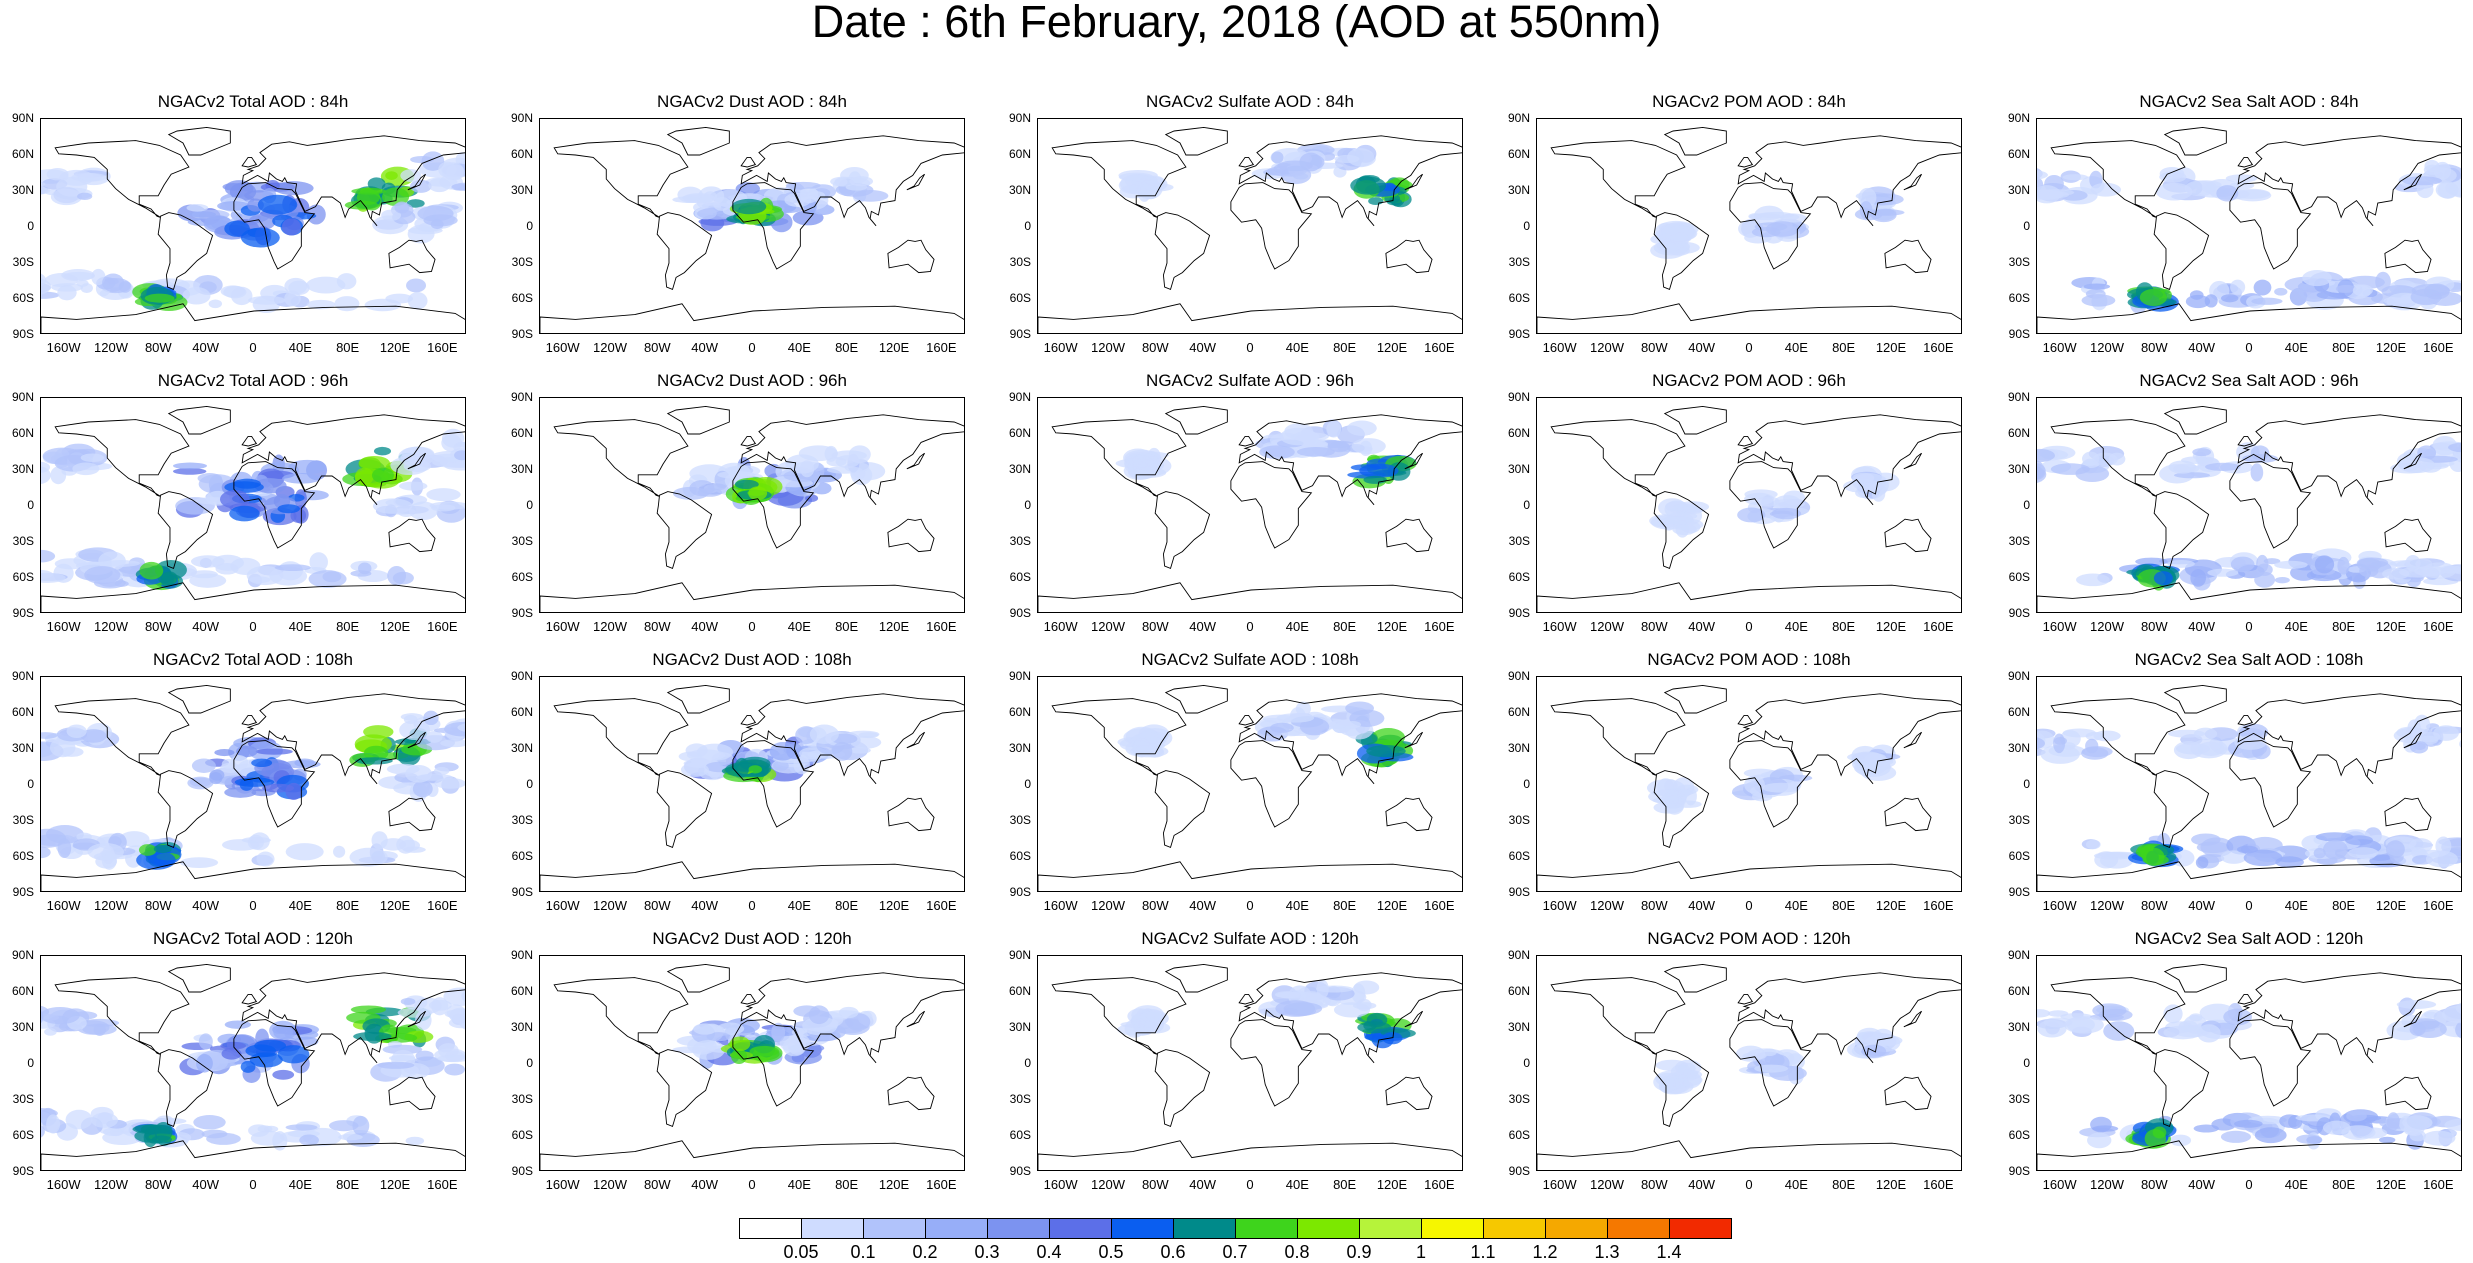 The image size is (2473, 1263). I want to click on colorbar-label: 0.2, so click(925, 1252).